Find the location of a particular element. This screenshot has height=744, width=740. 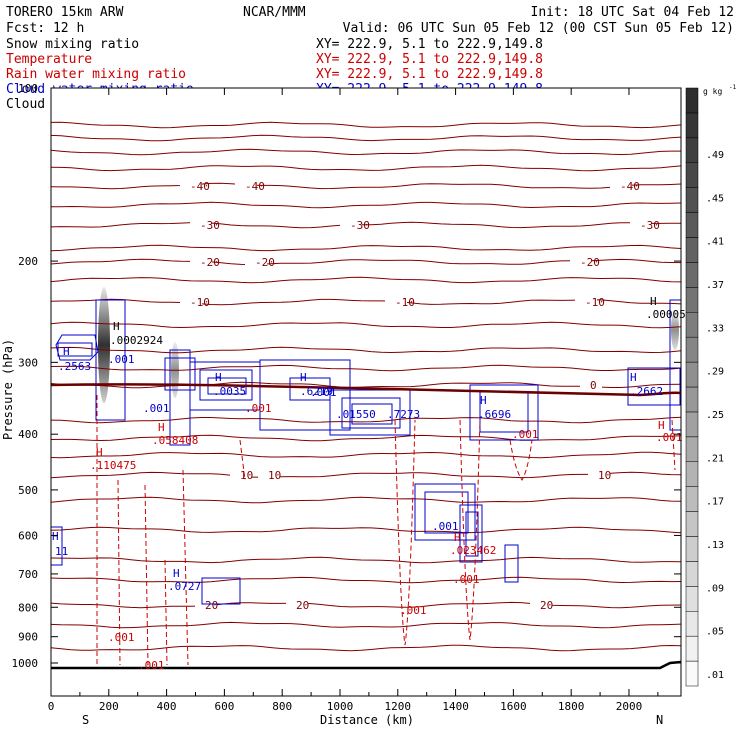

x-tick-label: 400 is located at coordinates (167, 706).